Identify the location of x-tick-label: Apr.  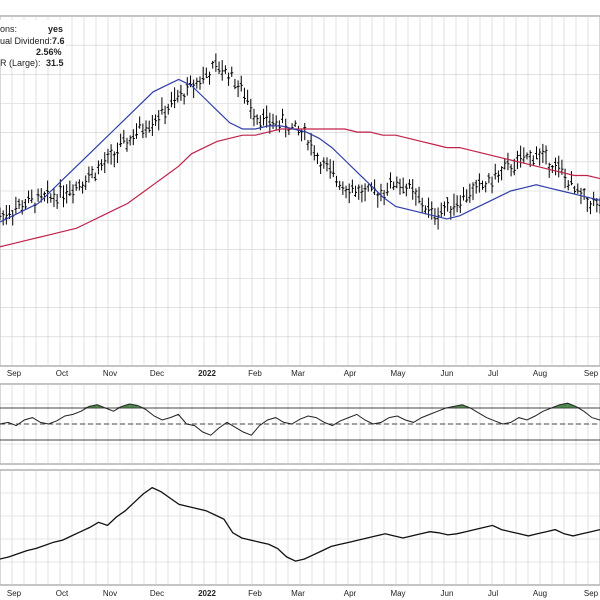
(350, 373).